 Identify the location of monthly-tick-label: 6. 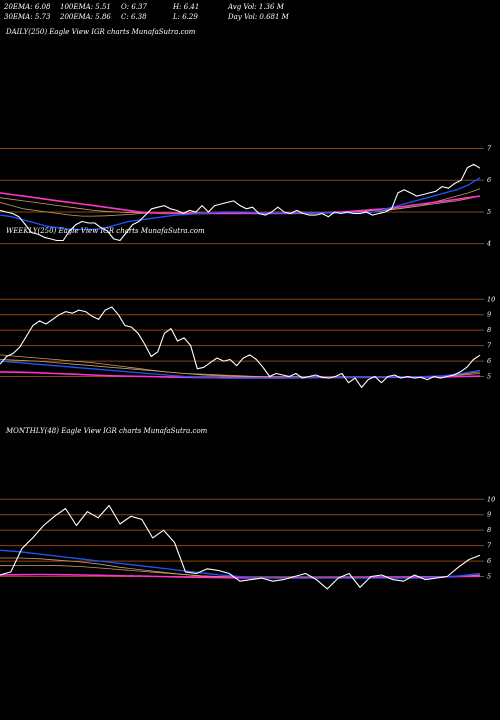
(489, 561).